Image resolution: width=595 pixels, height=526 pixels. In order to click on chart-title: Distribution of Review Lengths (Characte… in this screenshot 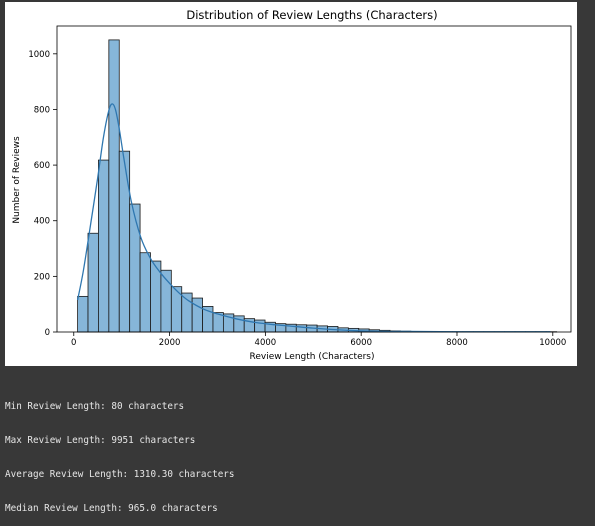, I will do `click(311, 15)`.